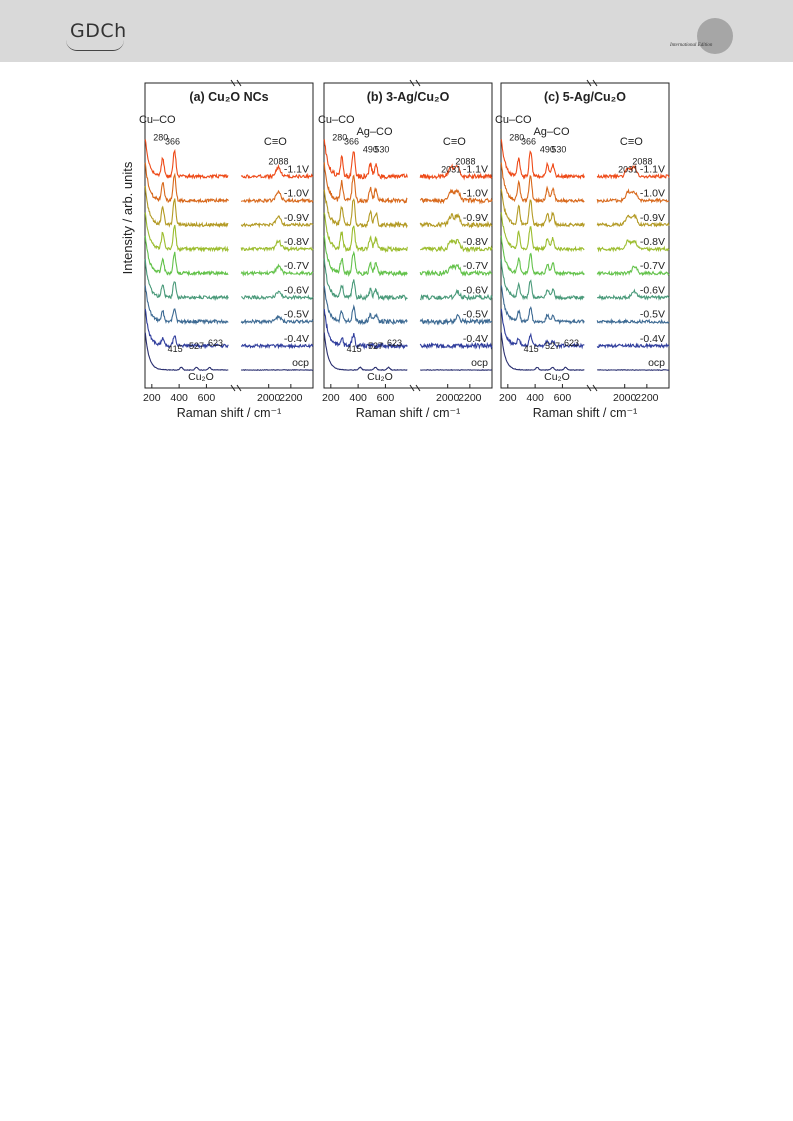 This screenshot has height=1121, width=793. Describe the element at coordinates (408, 97) in the screenshot. I see `panel-title: (b) 3-Ag/Cu₂O` at that location.